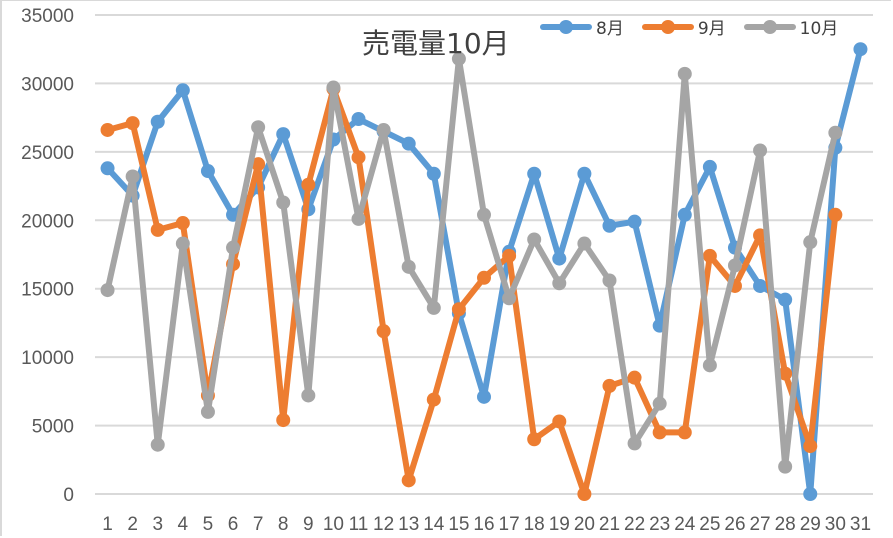 The width and height of the screenshot is (893, 538). What do you see at coordinates (333, 524) in the screenshot?
I see `x-tick-label: 10` at bounding box center [333, 524].